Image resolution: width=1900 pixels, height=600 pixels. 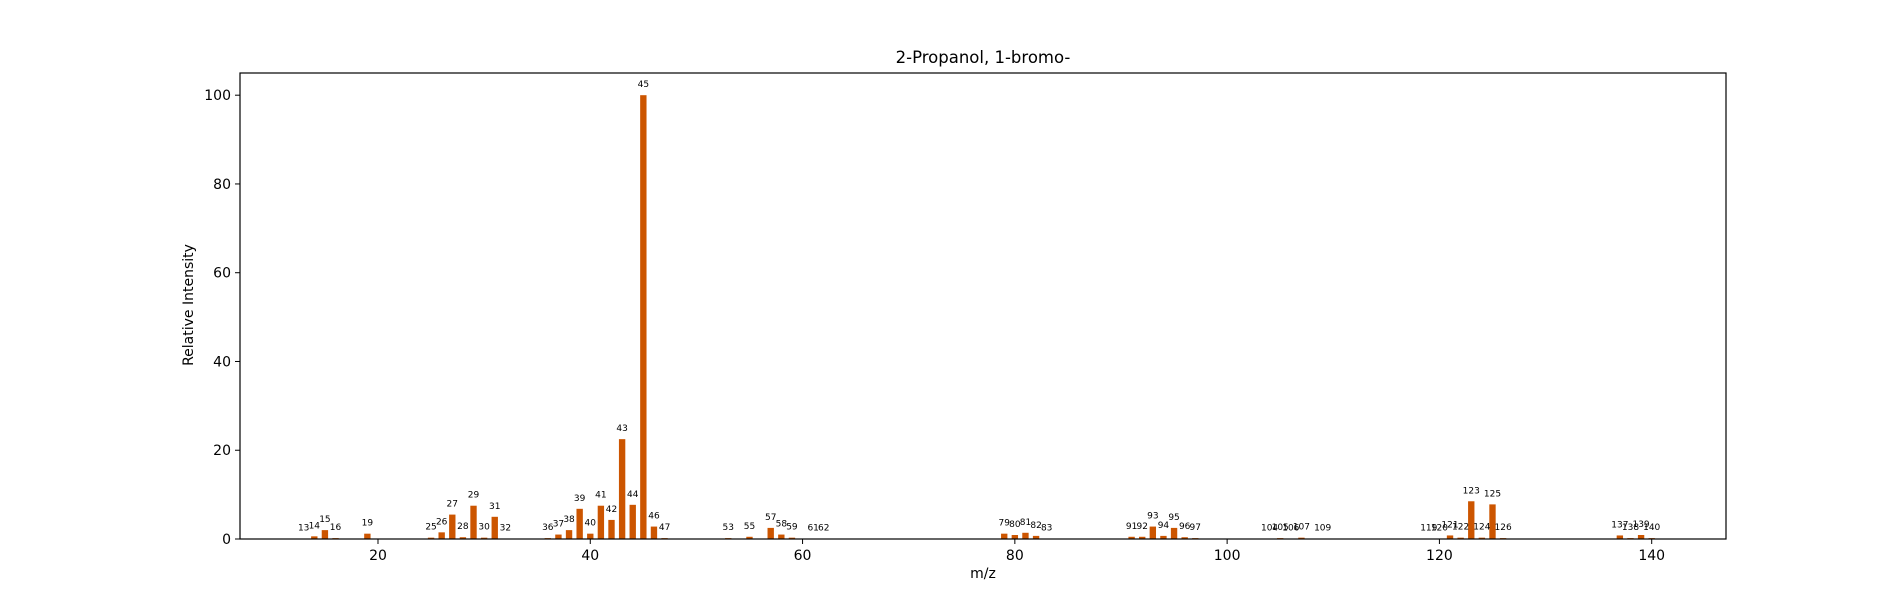 What do you see at coordinates (474, 496) in the screenshot?
I see `peak-label: 29` at bounding box center [474, 496].